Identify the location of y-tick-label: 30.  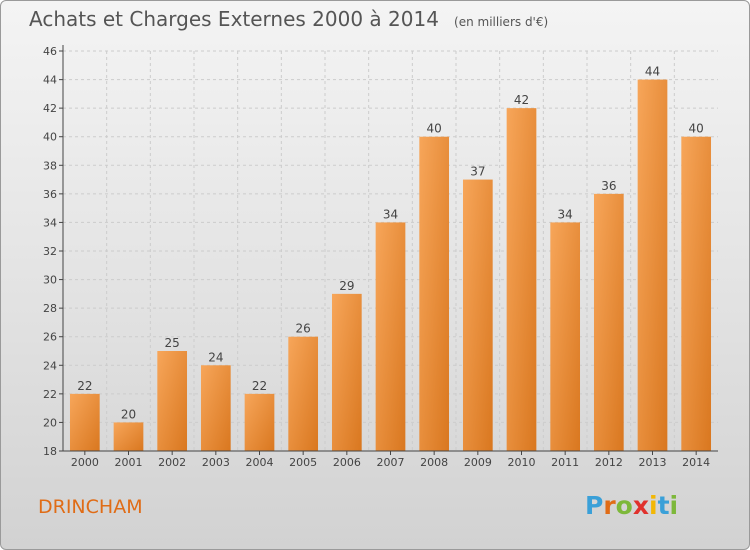
(50, 280).